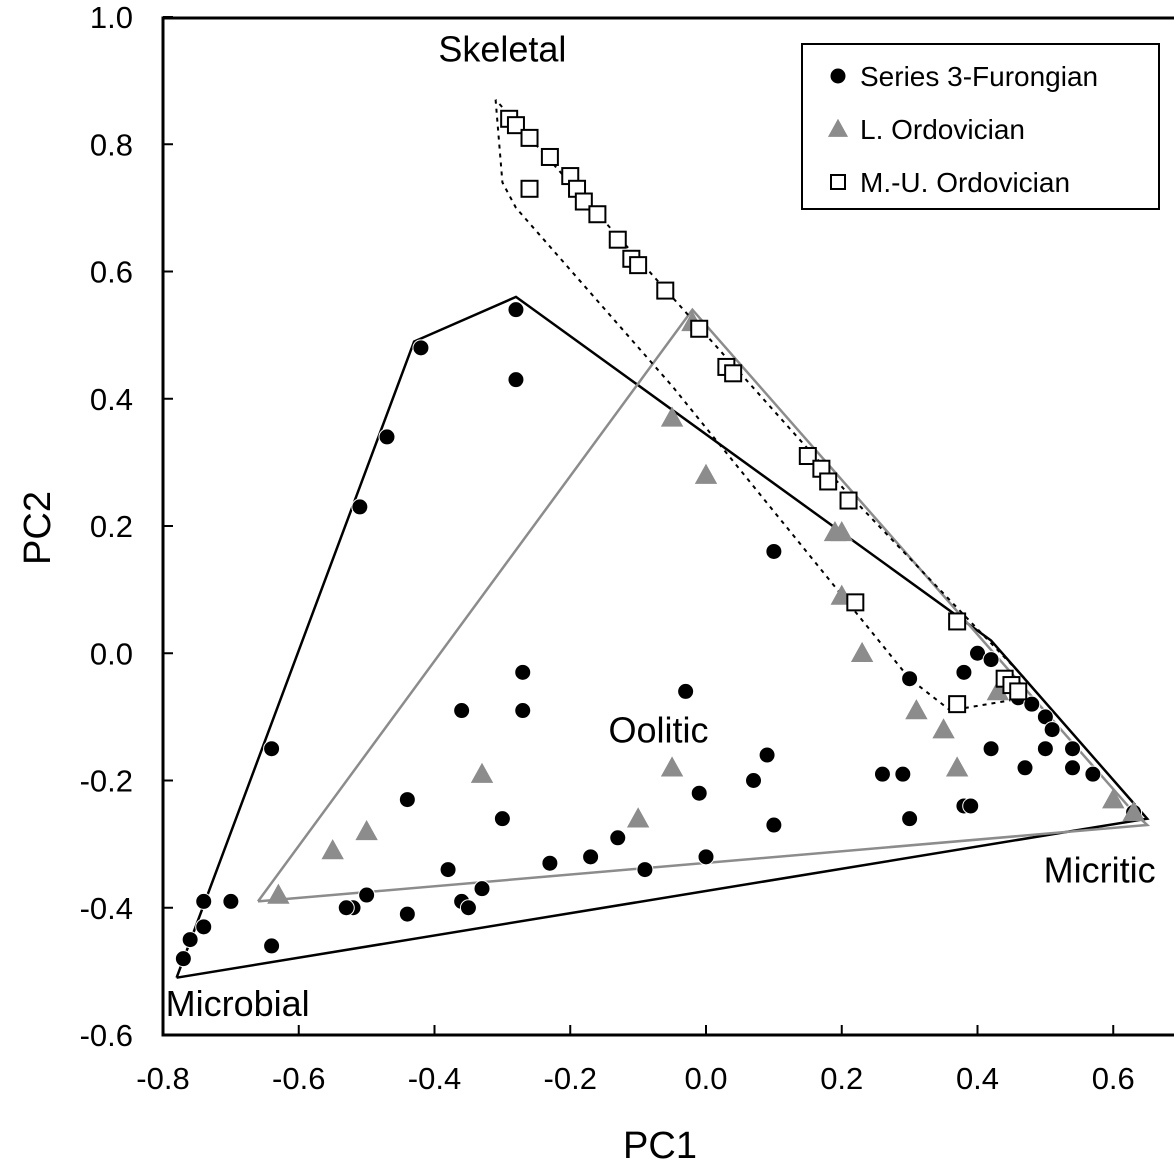  Describe the element at coordinates (965, 182) in the screenshot. I see `legend-label: M.-U. Ordovician` at that location.